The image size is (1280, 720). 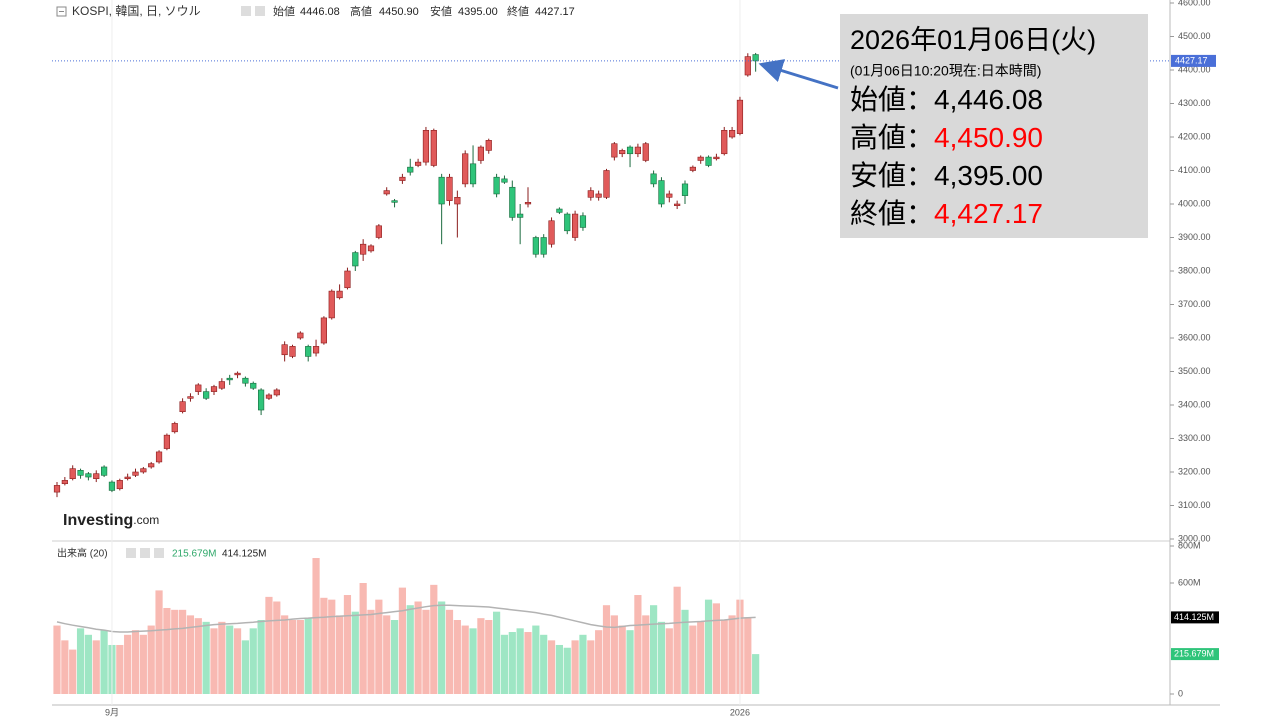 I want to click on annotation-row: 安値：4,395.00, so click(x=946, y=175).